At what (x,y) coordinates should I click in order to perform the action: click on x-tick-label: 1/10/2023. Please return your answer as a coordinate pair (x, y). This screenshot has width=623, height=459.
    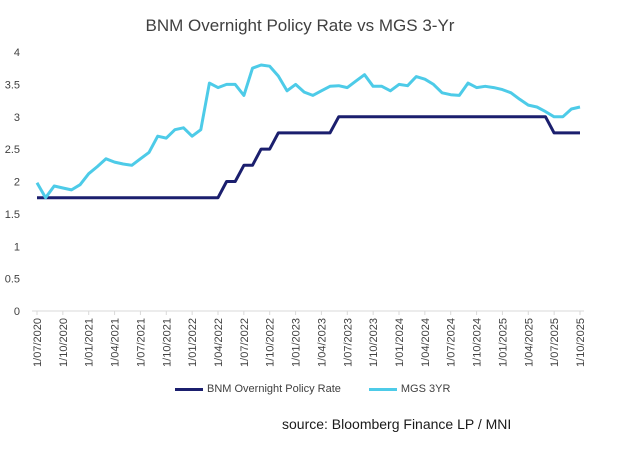
    Looking at the image, I should click on (374, 342).